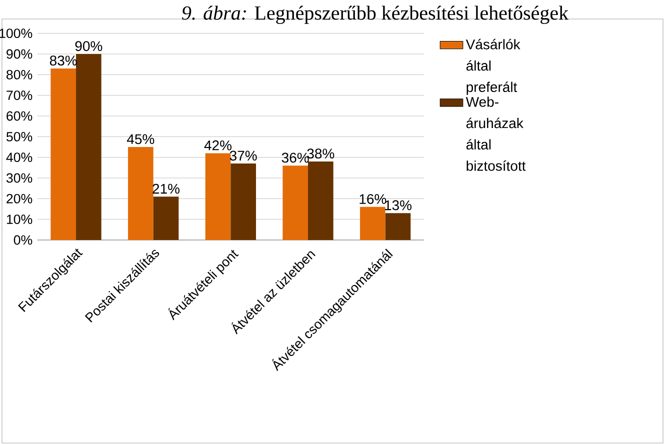  I want to click on data-label: 16%, so click(373, 199).